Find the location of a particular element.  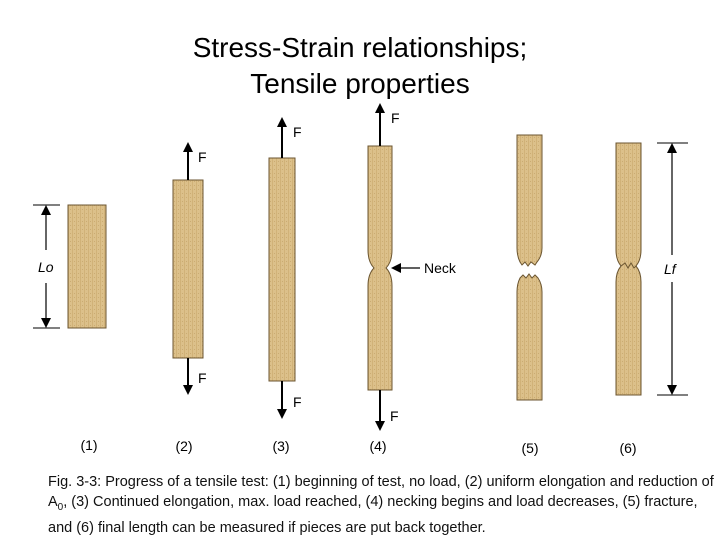

force-label-2-bottom: F is located at coordinates (202, 378).